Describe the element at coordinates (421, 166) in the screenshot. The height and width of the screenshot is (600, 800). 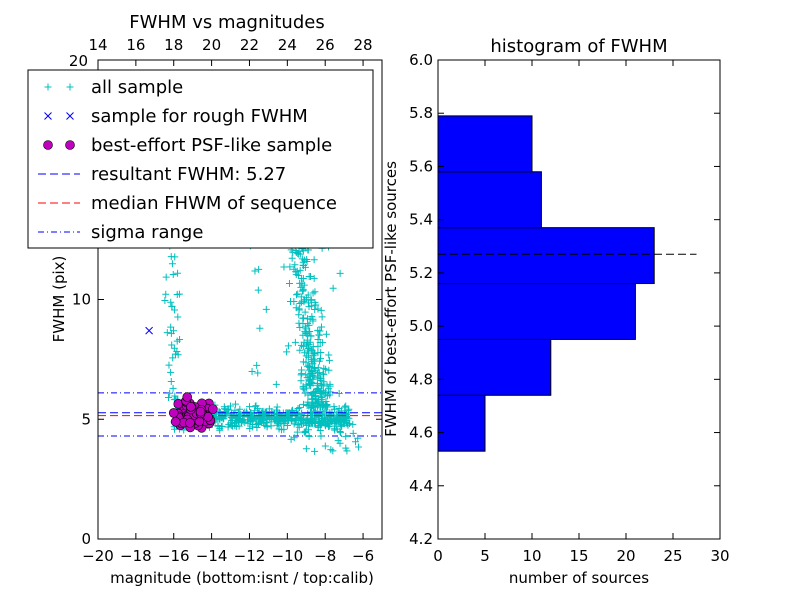
I see `histogram-y-tick-label: 5.6` at that location.